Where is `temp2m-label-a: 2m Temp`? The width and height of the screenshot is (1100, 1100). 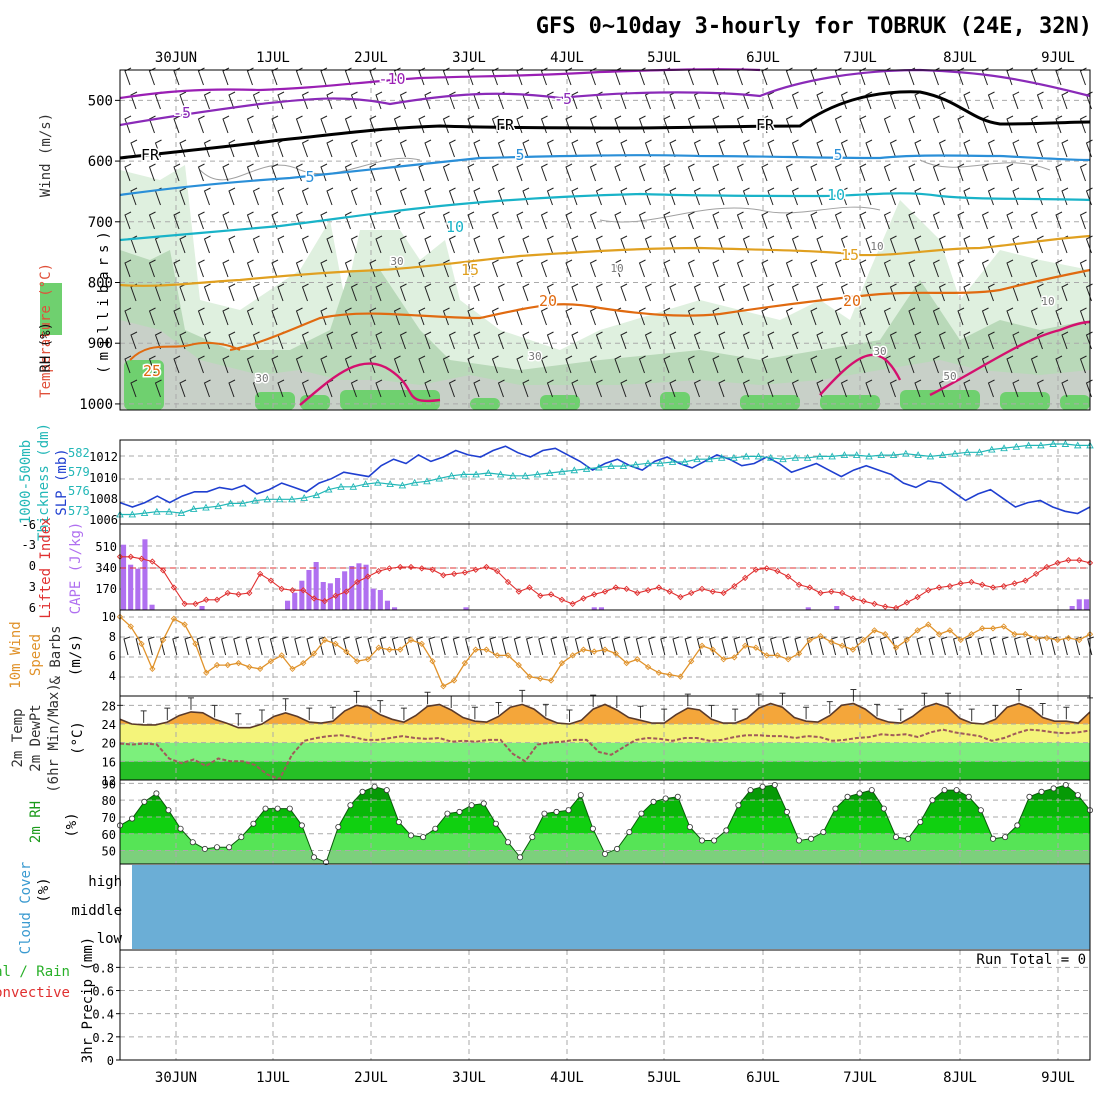
temp2m-label-a: 2m Temp is located at coordinates (18, 737).